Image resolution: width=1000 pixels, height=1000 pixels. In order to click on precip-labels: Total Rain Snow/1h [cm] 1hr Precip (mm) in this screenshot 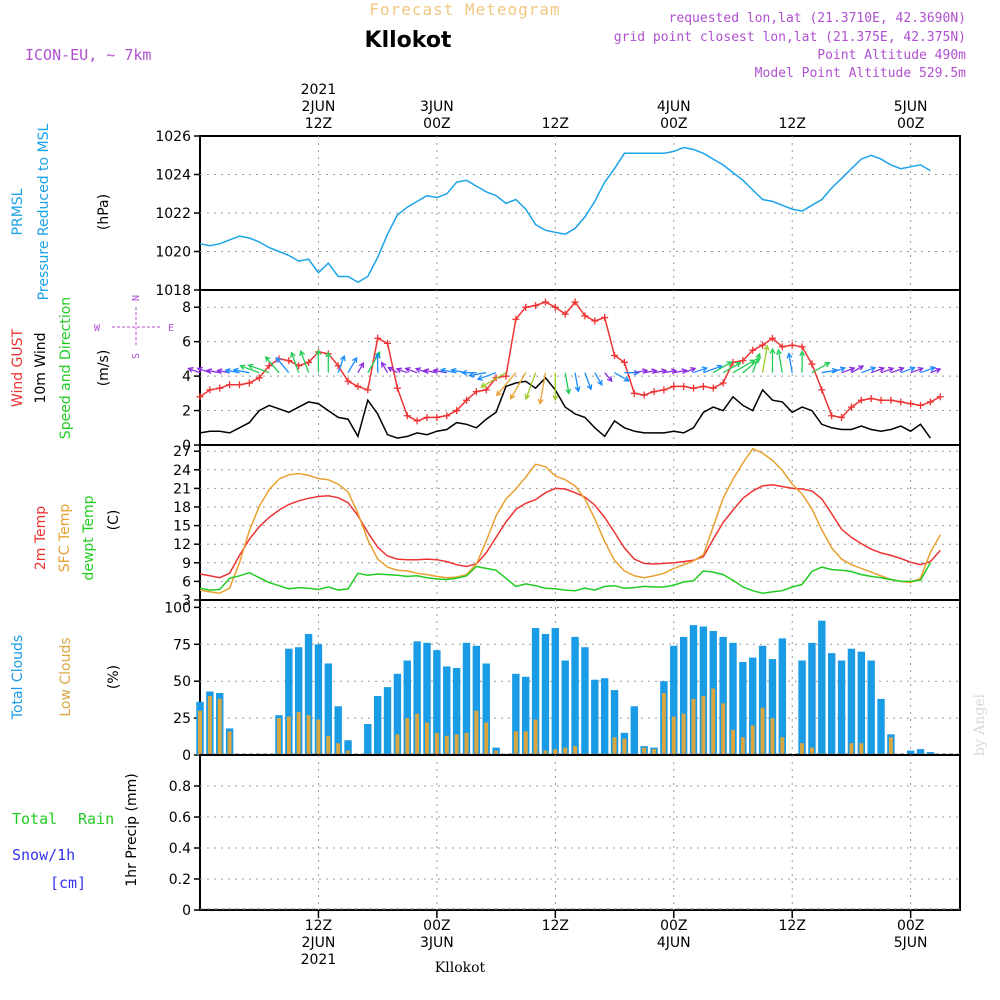, I will do `click(76, 832)`.